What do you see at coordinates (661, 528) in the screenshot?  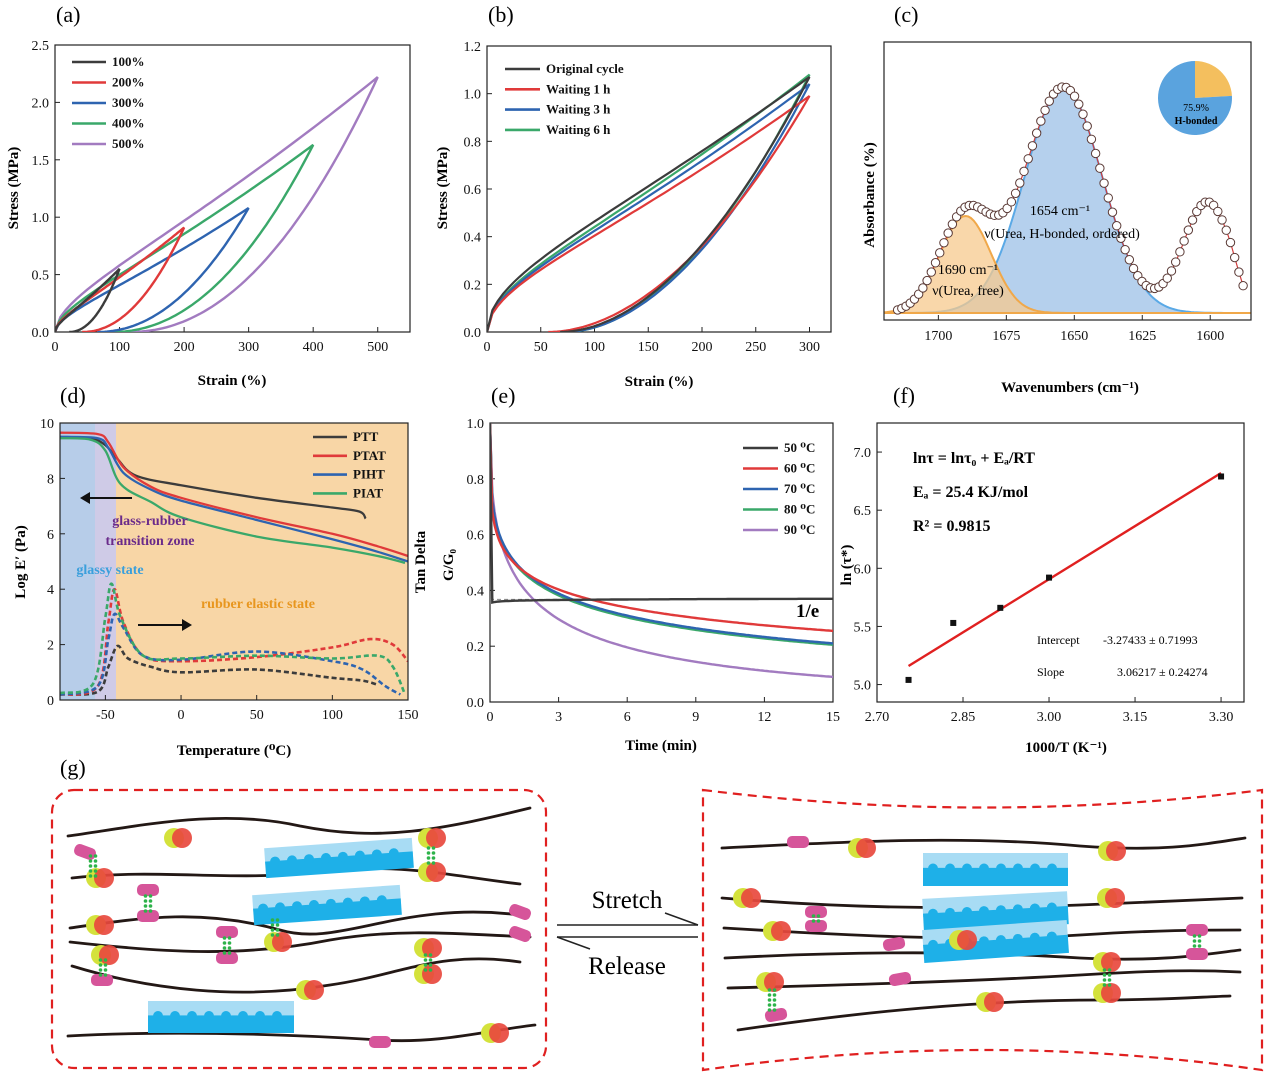 I see `relax-curve-60 ⁰C` at bounding box center [661, 528].